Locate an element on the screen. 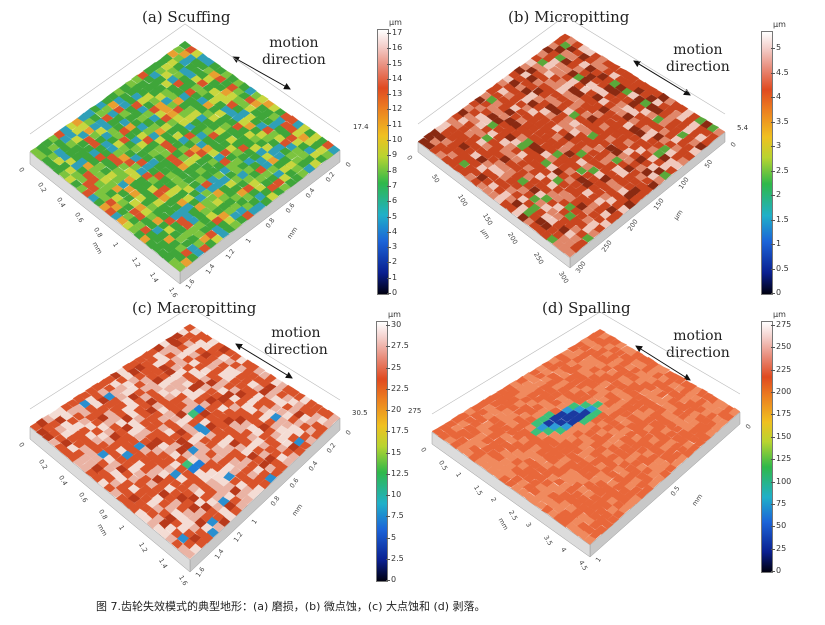 The height and width of the screenshot is (625, 825). panel-a-colorbar-tick: 17 is located at coordinates (394, 32).